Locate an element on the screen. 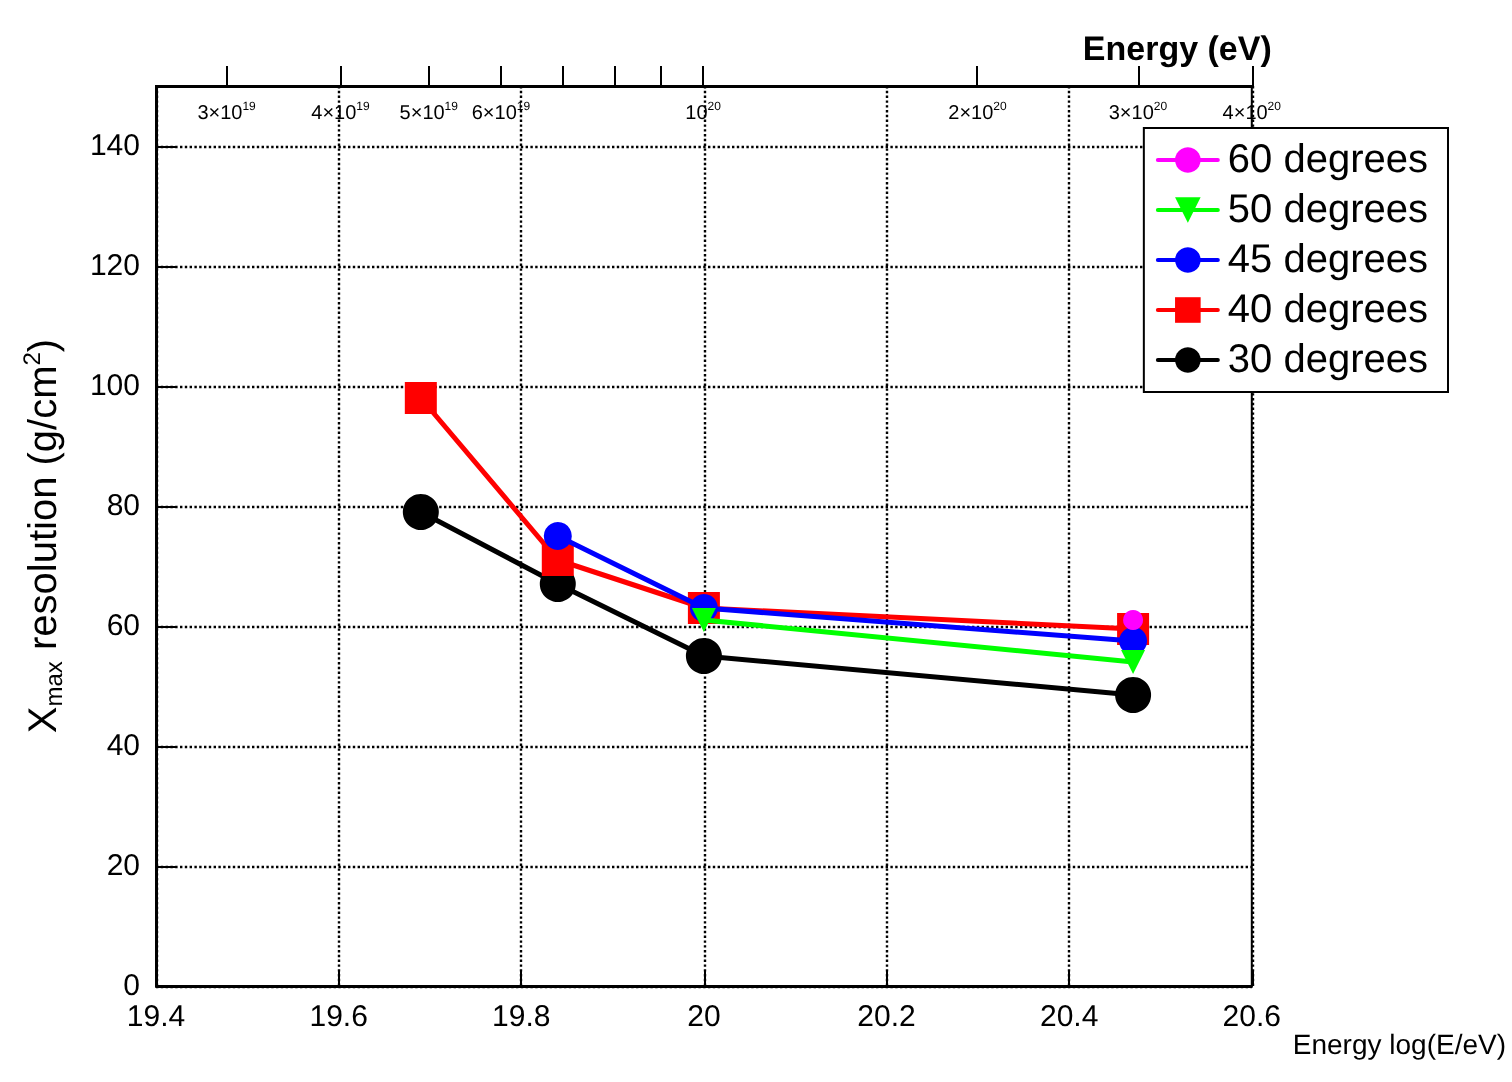 This screenshot has width=1512, height=1082. x-tick-label: 19.4 is located at coordinates (156, 1017).